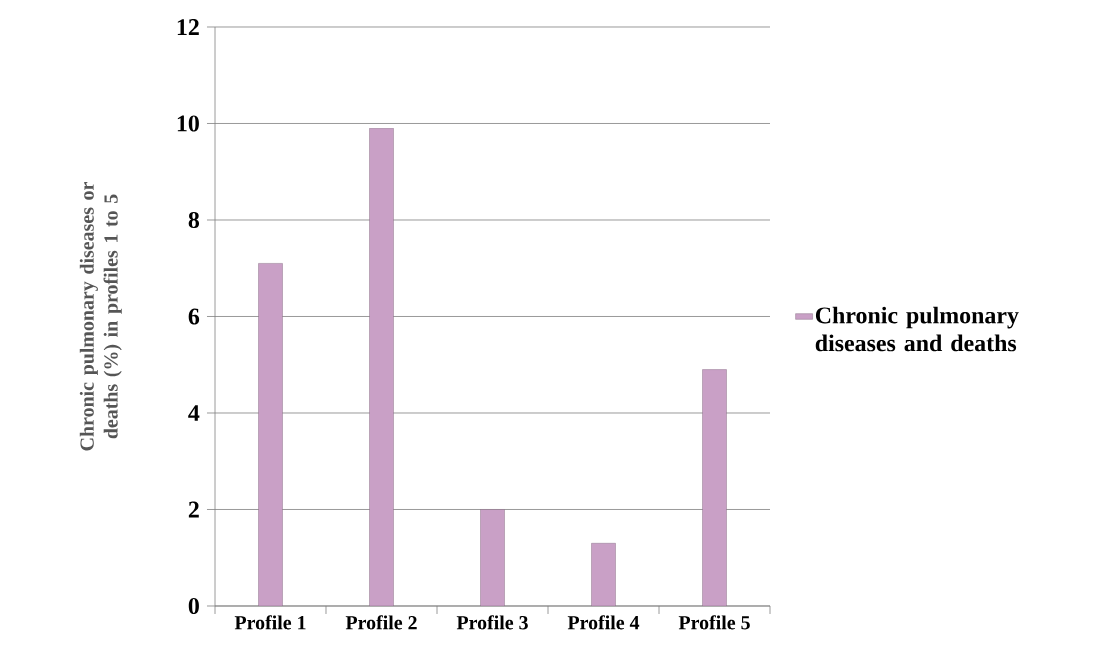  What do you see at coordinates (194, 316) in the screenshot?
I see `y-tick-label: 6` at bounding box center [194, 316].